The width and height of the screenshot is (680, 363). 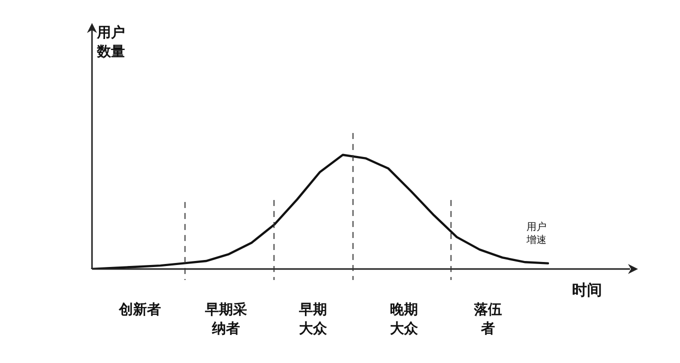 I want to click on text: 早期大众, so click(x=313, y=320).